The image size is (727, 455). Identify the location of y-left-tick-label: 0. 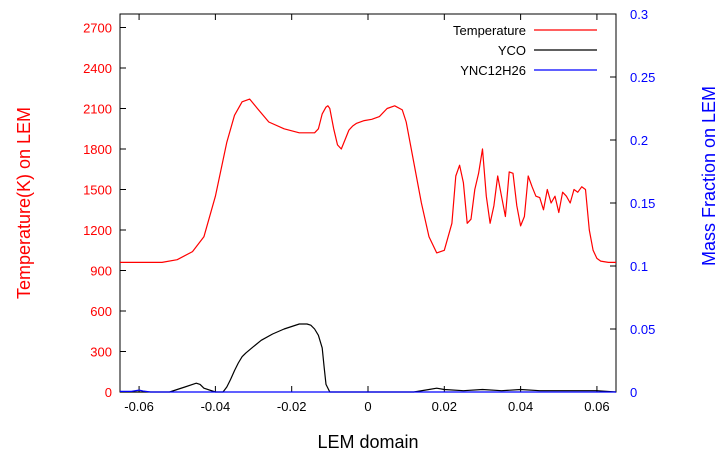
(108, 392).